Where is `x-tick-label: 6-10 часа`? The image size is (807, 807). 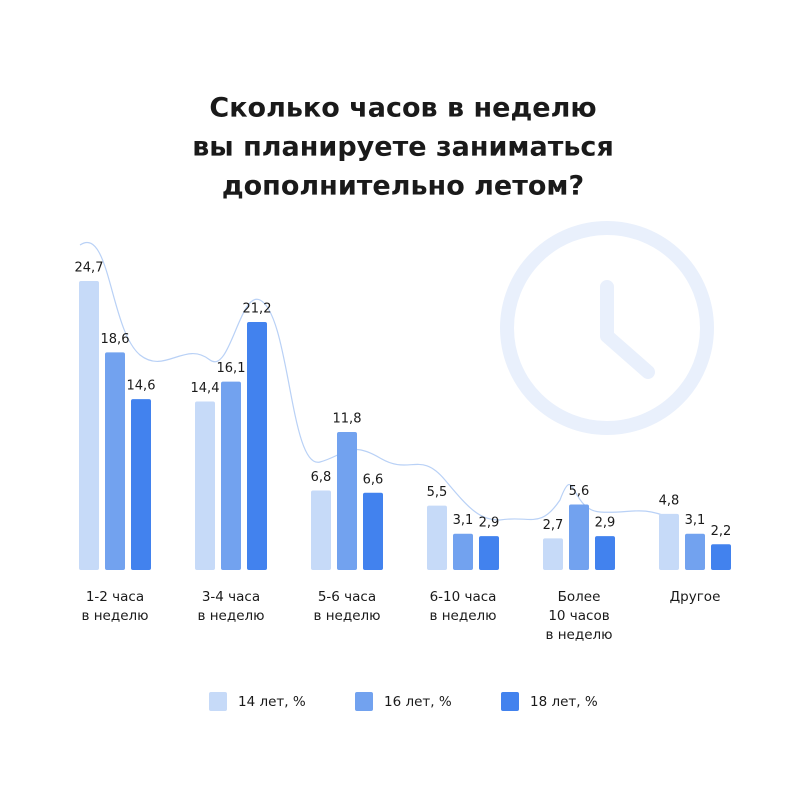
x-tick-label: 6-10 часа is located at coordinates (463, 597).